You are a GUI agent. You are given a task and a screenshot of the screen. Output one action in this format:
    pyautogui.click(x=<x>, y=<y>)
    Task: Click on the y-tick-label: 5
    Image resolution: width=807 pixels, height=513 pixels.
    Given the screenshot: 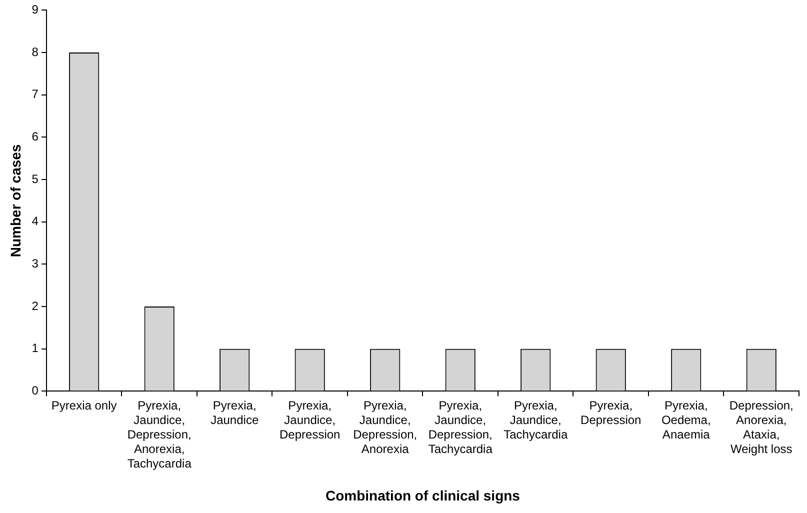 What is the action you would take?
    pyautogui.click(x=35, y=179)
    